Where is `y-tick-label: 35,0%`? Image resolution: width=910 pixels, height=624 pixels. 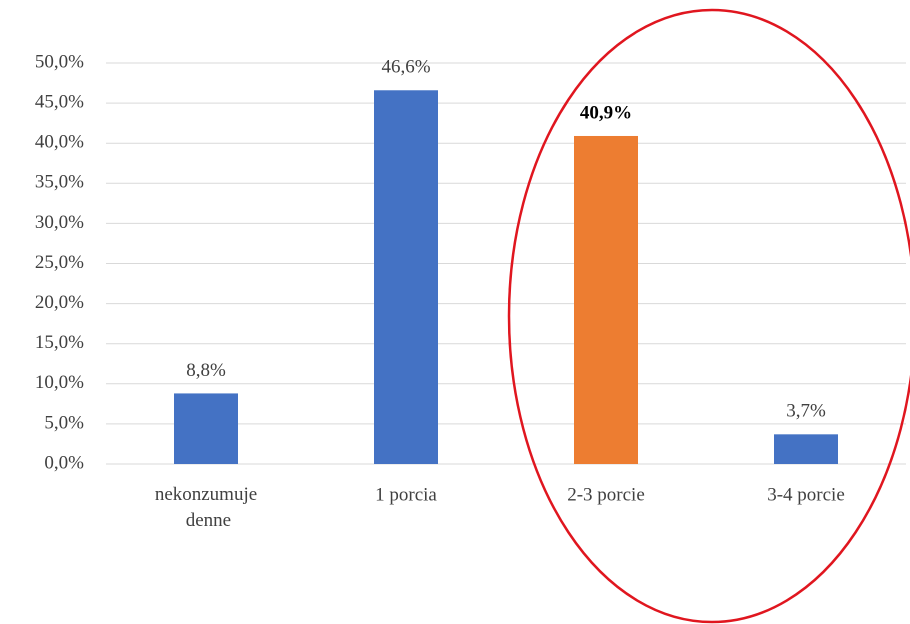
y-tick-label: 35,0% is located at coordinates (59, 182).